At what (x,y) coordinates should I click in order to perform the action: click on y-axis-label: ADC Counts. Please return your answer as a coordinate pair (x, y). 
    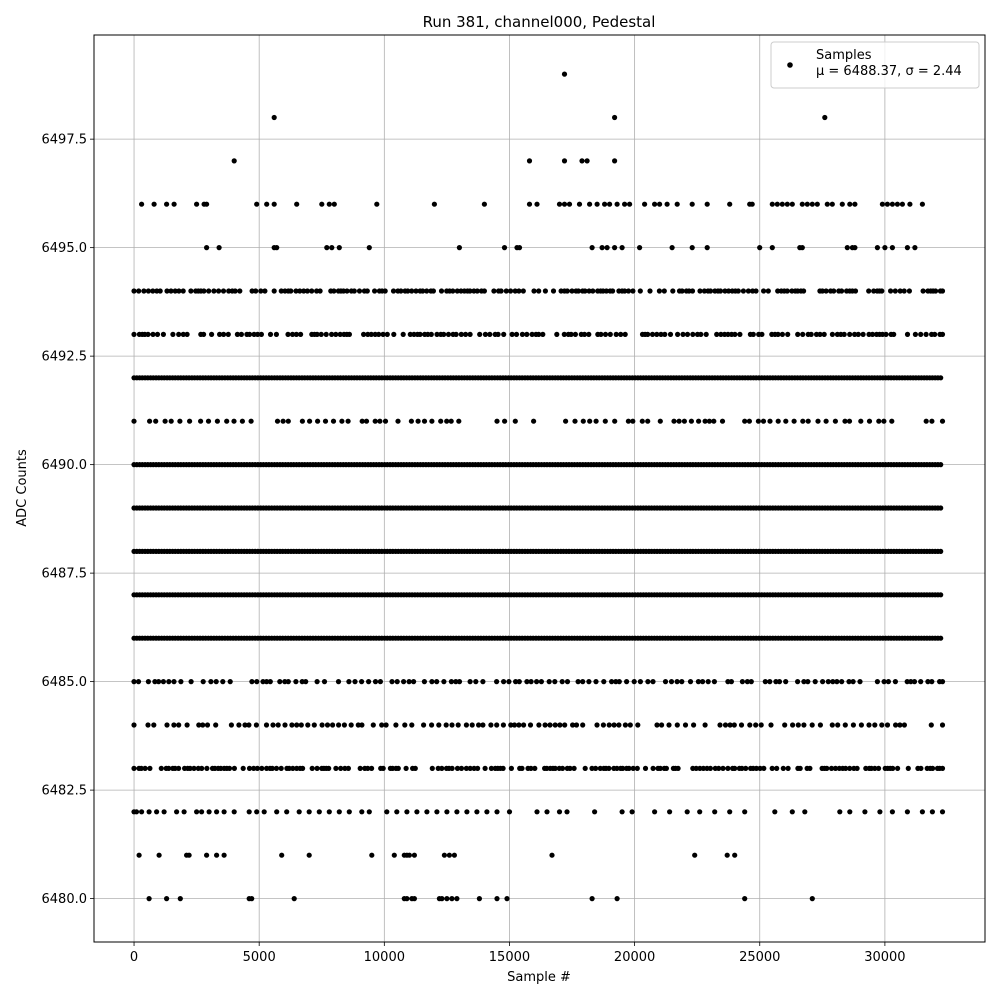
    Looking at the image, I should click on (22, 488).